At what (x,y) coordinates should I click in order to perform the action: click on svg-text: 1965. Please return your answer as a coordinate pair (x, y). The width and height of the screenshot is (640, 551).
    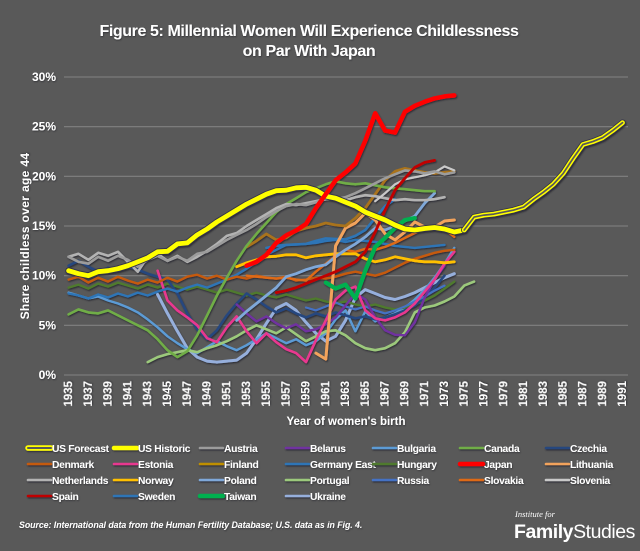
    Looking at the image, I should click on (366, 393).